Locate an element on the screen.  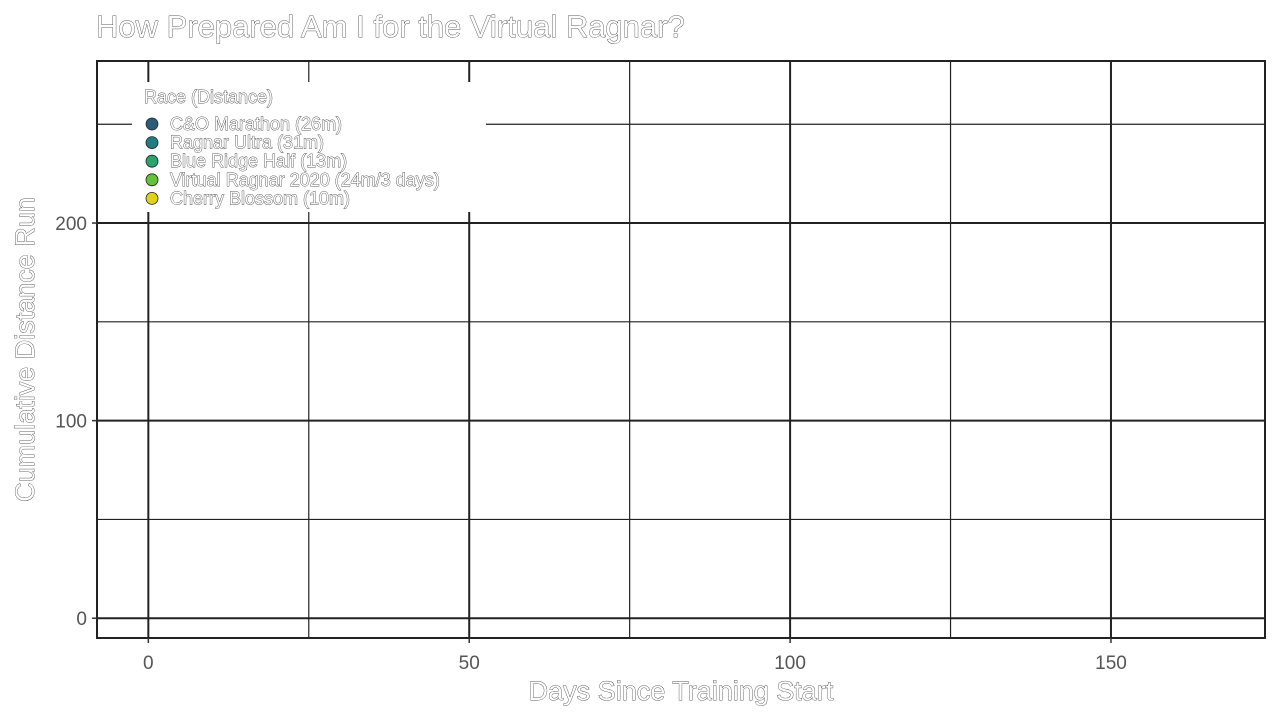
legend-item-label: Blue Ridge Half (13m) is located at coordinates (258, 161).